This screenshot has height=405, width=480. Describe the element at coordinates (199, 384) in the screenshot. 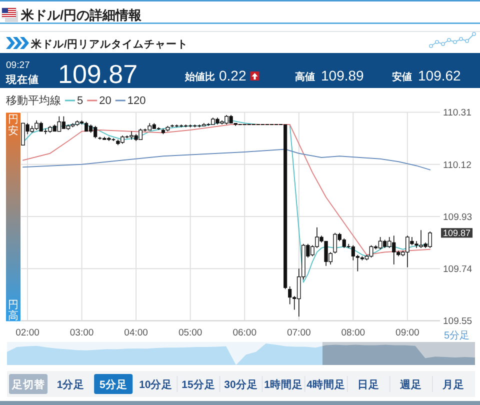

I see `category-label: 15分足` at that location.